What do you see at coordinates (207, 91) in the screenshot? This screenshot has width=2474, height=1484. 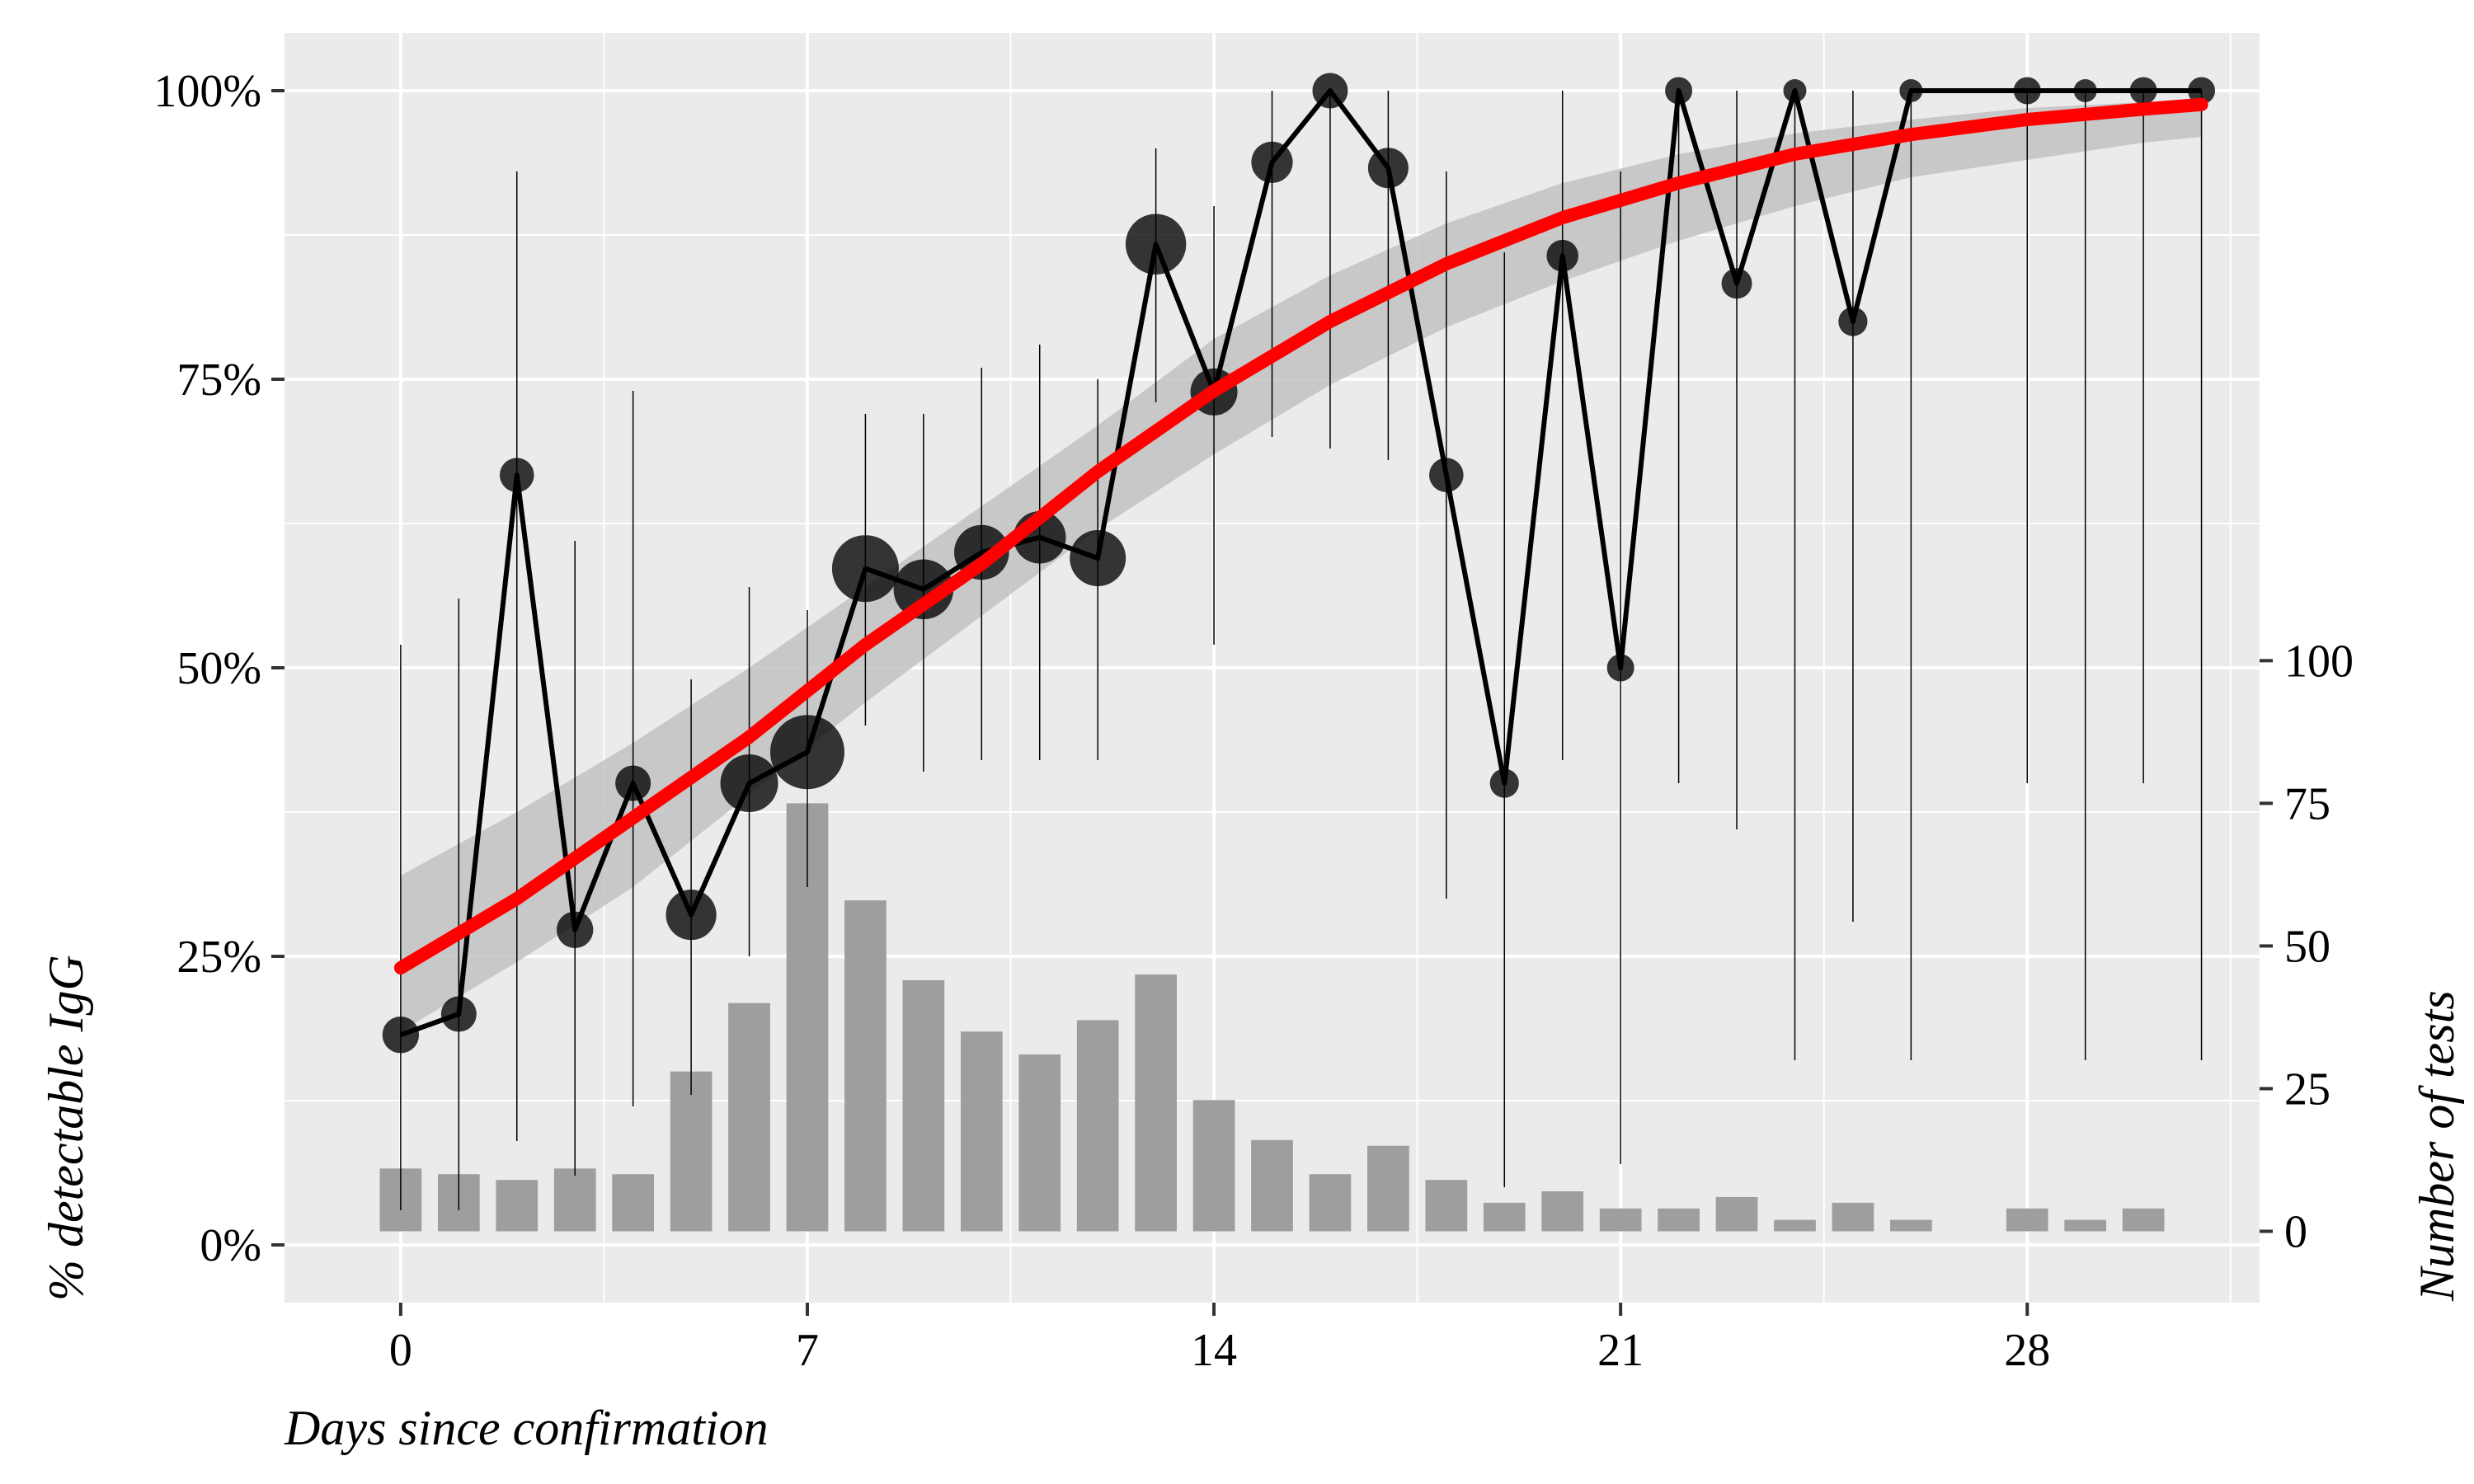 I see `y-tick-label: 100%` at bounding box center [207, 91].